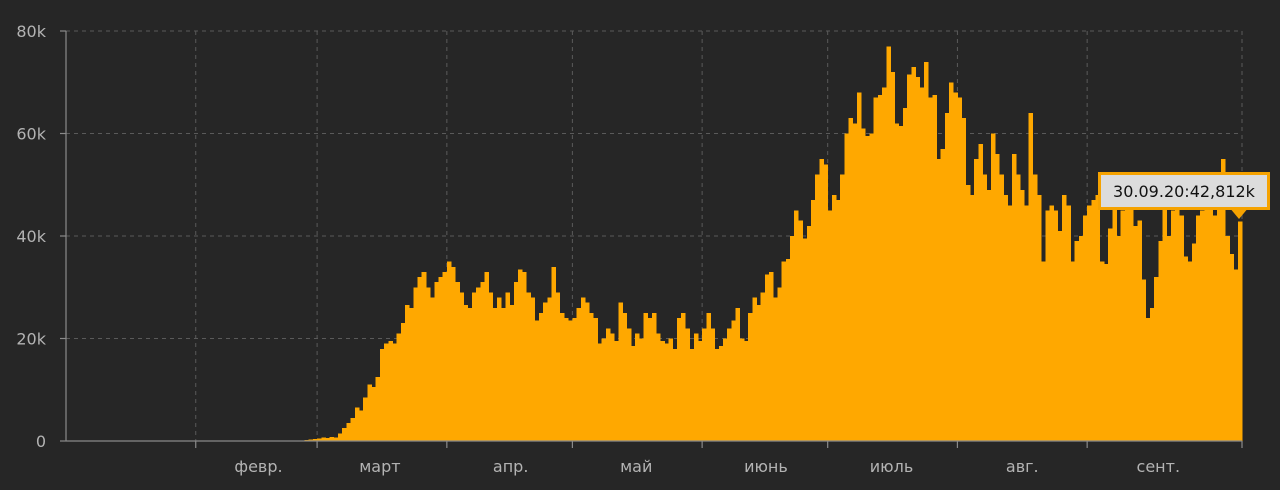 This screenshot has width=1280, height=490. Describe the element at coordinates (707, 466) in the screenshot. I see `x-tick-labels: февр. март апр. май июнь июль авг. сент.` at that location.